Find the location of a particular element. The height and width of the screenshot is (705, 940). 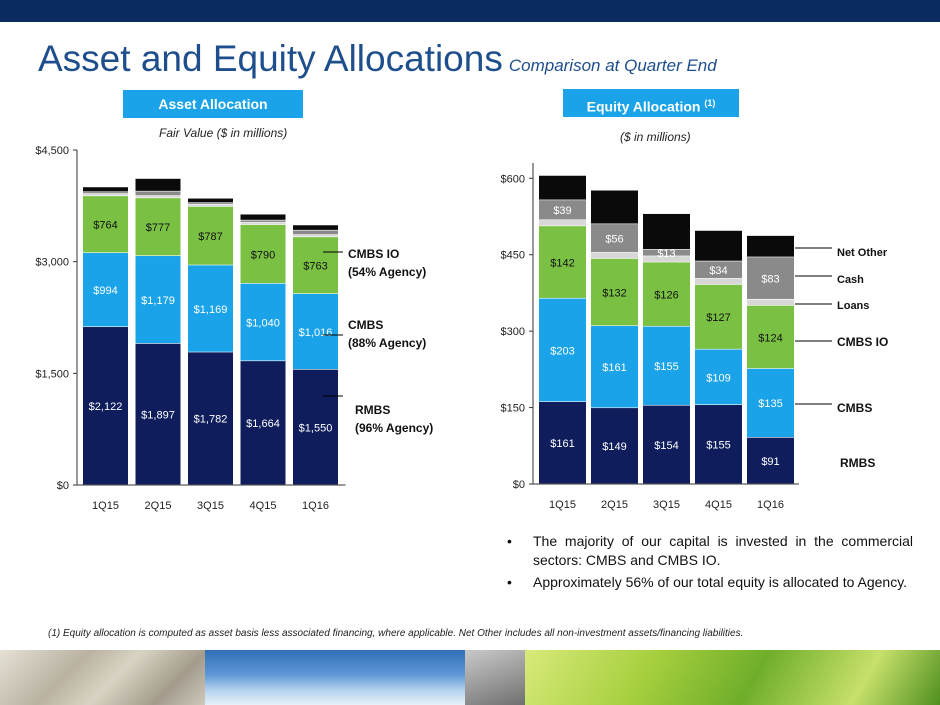

y-tick-label: $300 is located at coordinates (513, 332).